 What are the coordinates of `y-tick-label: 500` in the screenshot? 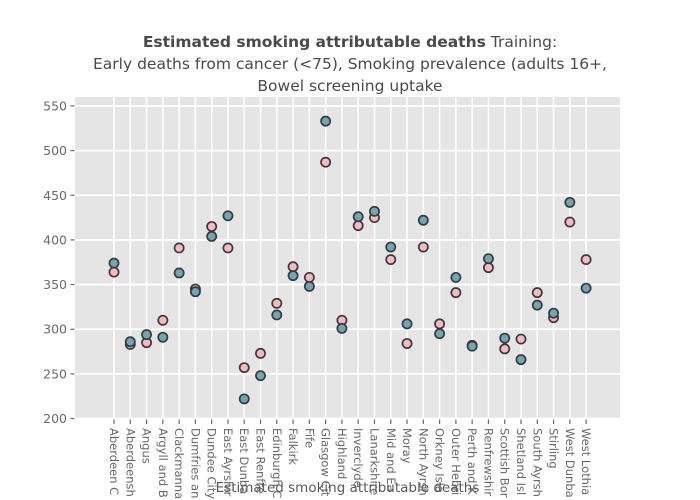 It's located at (55, 150).